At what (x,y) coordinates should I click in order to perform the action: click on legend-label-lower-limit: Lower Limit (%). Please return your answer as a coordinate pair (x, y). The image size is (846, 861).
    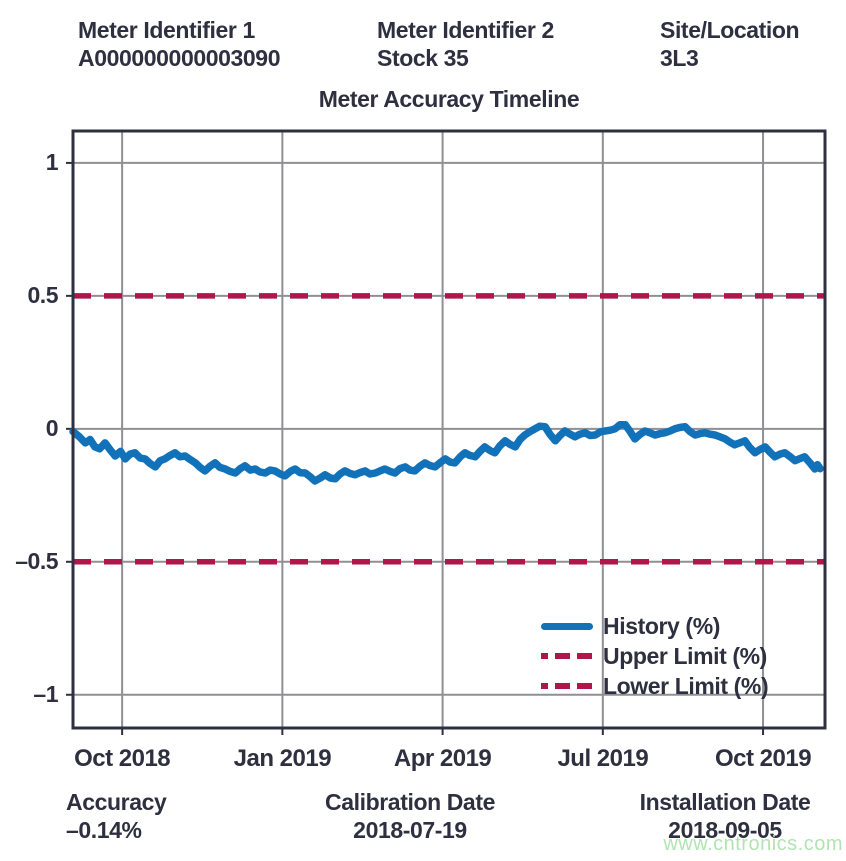
    Looking at the image, I should click on (686, 685).